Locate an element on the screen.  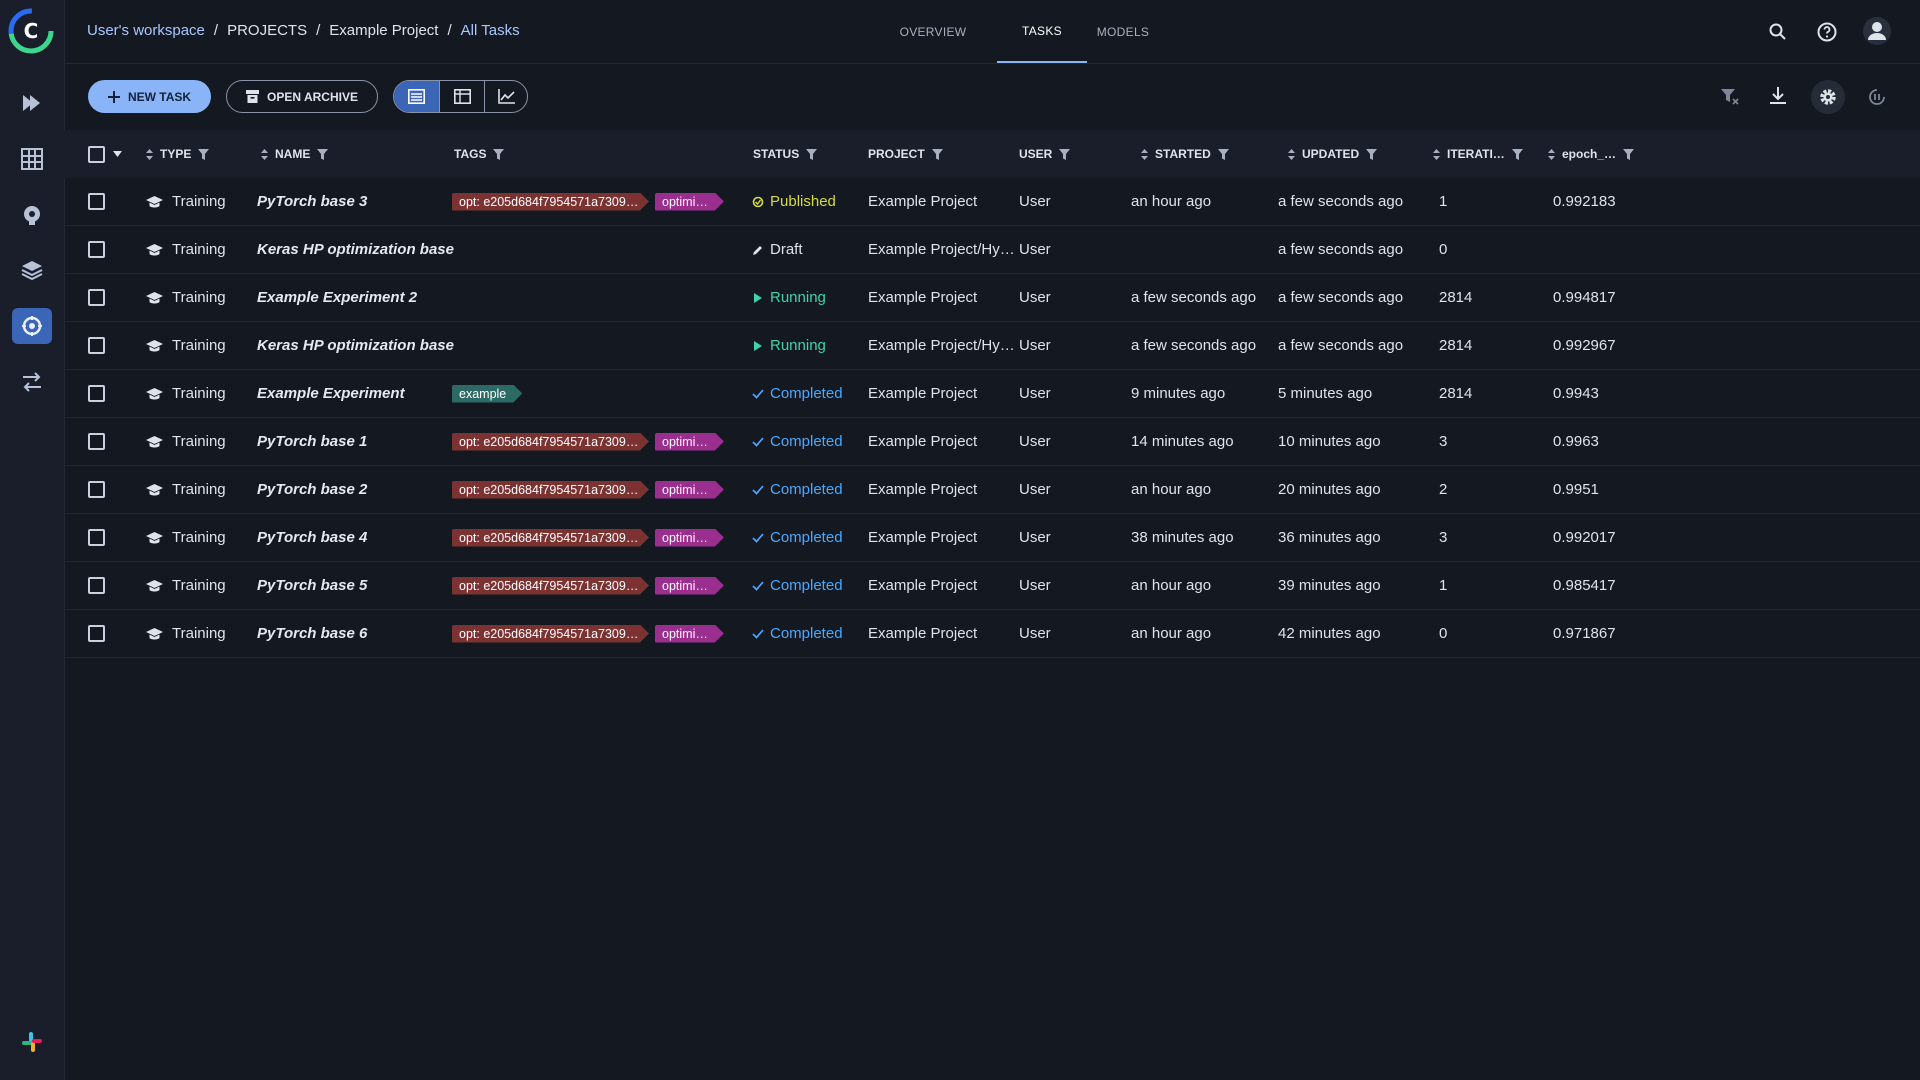
auto-refresh-icon is located at coordinates (1877, 97).